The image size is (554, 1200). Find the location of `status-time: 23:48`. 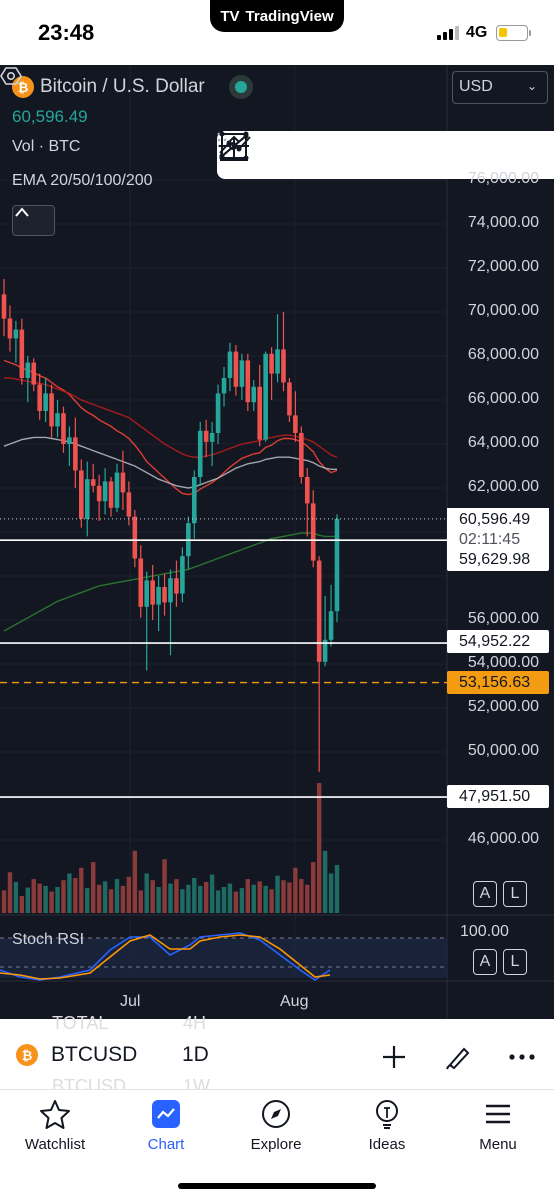

status-time: 23:48 is located at coordinates (66, 32).